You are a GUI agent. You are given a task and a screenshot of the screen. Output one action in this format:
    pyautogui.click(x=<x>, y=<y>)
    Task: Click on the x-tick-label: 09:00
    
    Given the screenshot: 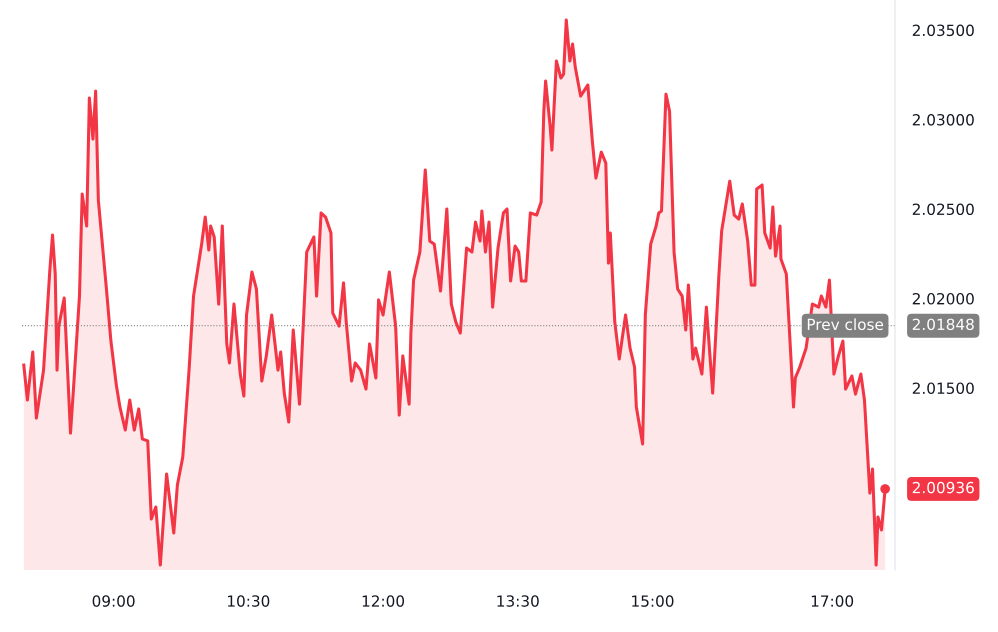 What is the action you would take?
    pyautogui.click(x=113, y=601)
    